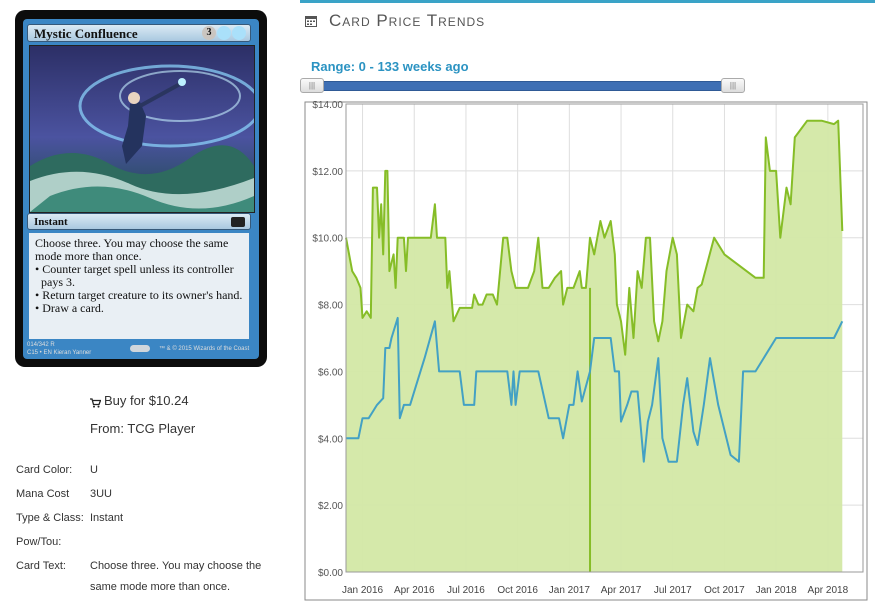 Image resolution: width=875 pixels, height=605 pixels. What do you see at coordinates (39, 542) in the screenshot?
I see `detail-label-pow-tou: Pow/Tou:` at bounding box center [39, 542].